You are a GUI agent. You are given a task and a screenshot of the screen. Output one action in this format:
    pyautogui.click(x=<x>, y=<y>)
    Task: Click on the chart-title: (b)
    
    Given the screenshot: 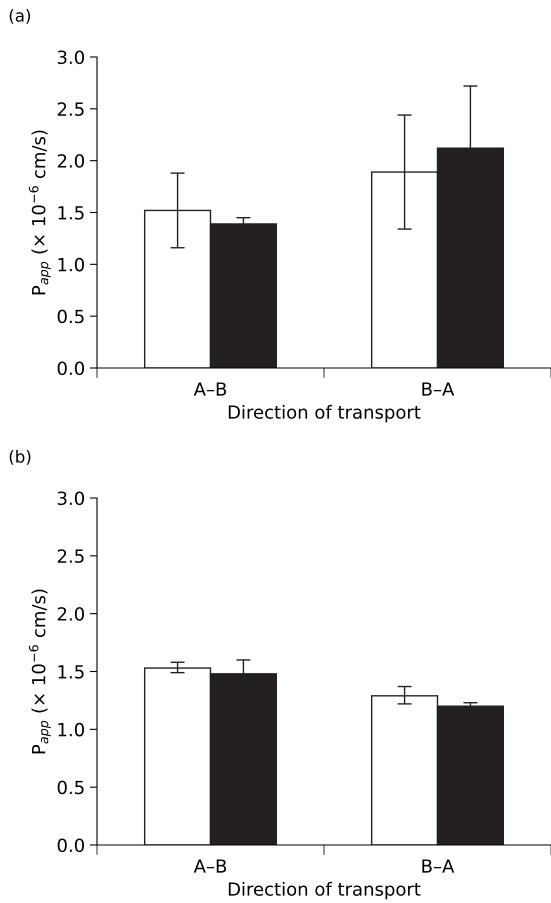 What is the action you would take?
    pyautogui.click(x=20, y=457)
    